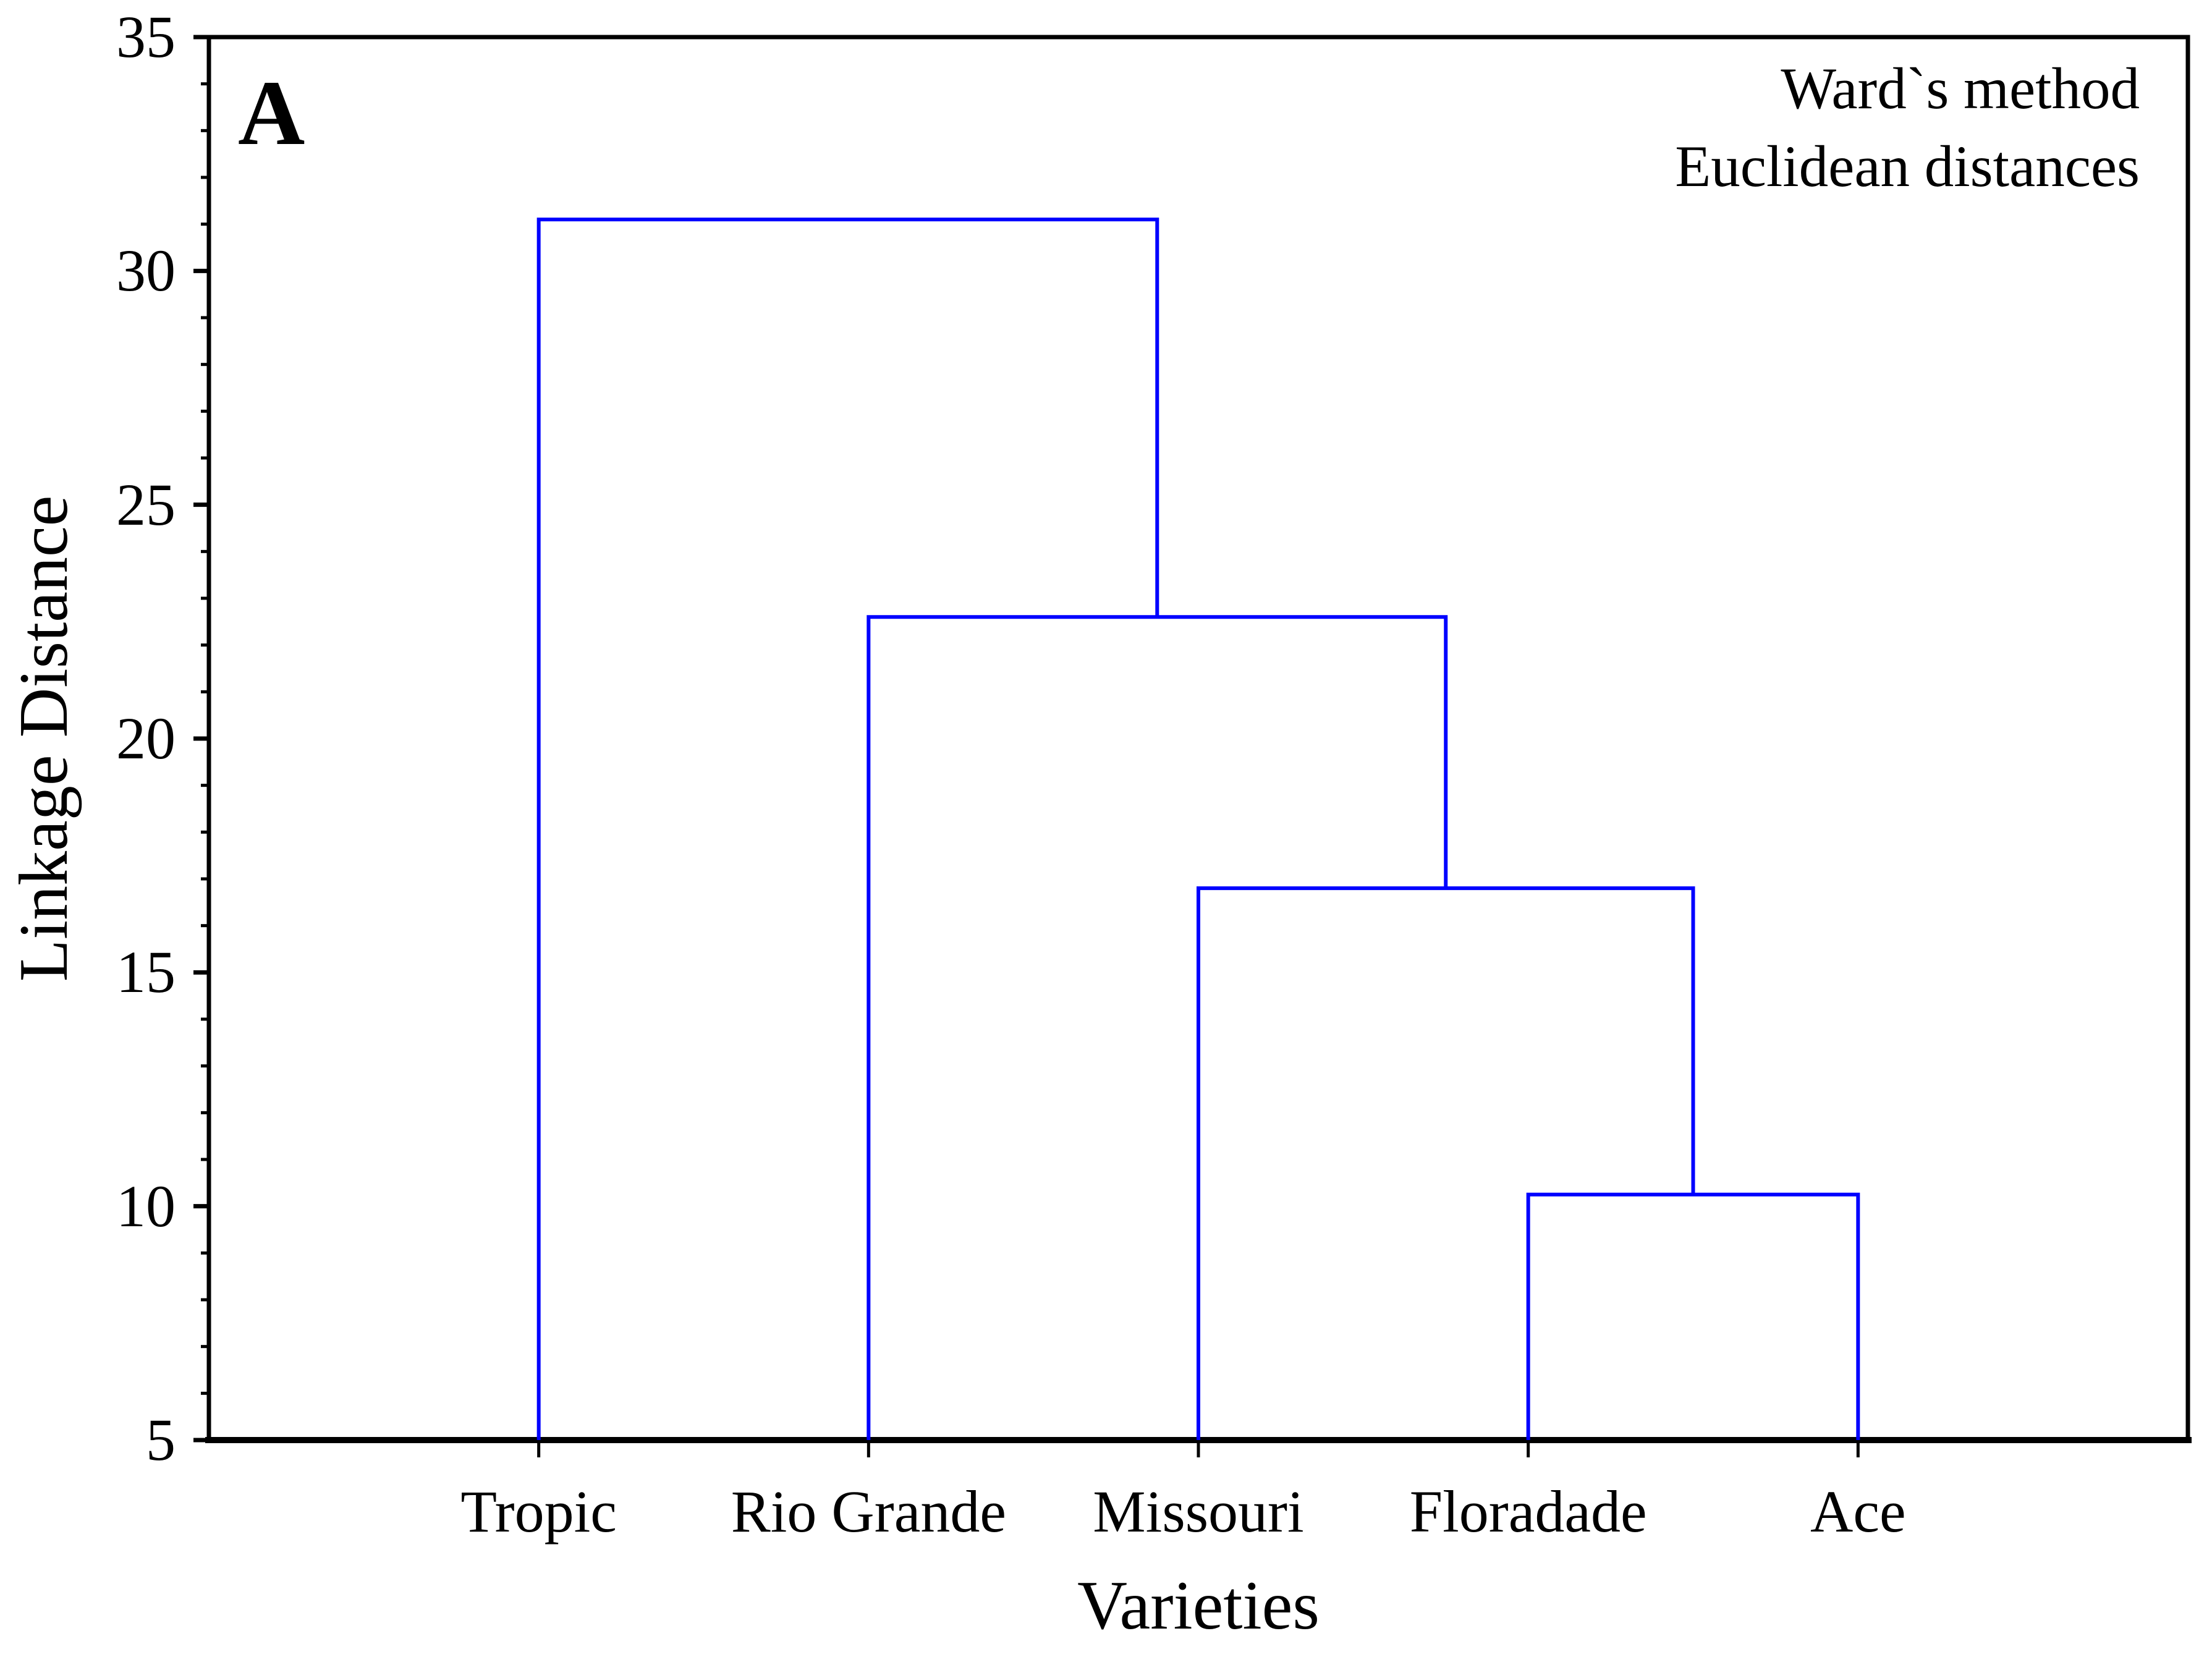 The image size is (2212, 1657). I want to click on y-tick-label: 25, so click(146, 504).